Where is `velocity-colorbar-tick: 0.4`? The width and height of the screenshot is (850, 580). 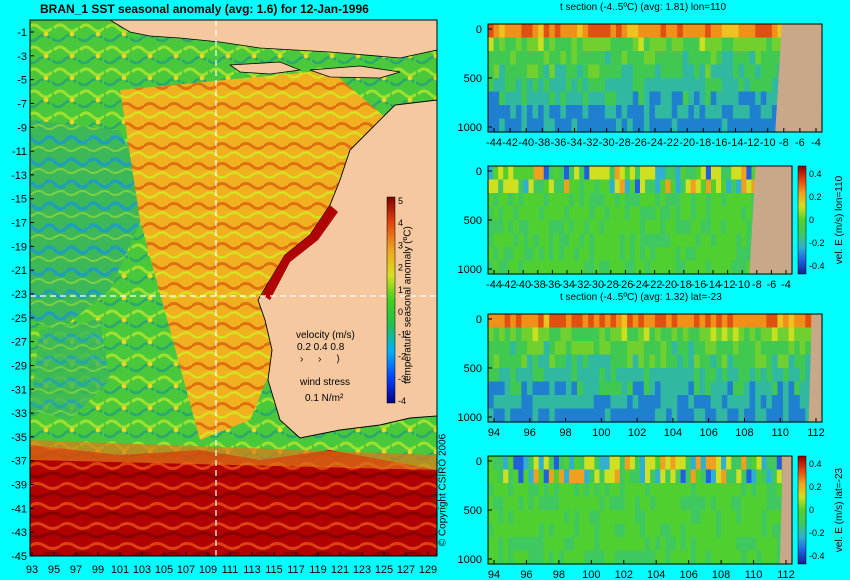
velocity-colorbar-tick: 0.4 is located at coordinates (815, 464).